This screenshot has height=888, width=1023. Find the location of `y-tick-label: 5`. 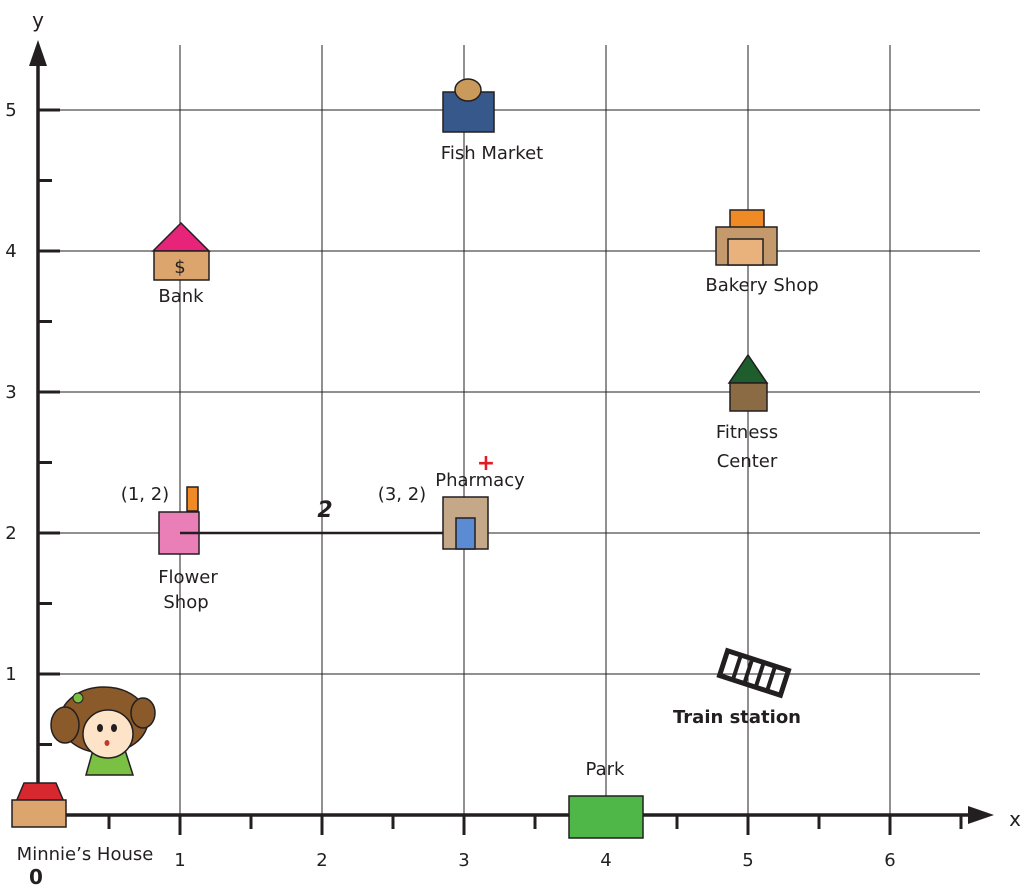

y-tick-label: 5 is located at coordinates (10, 110).